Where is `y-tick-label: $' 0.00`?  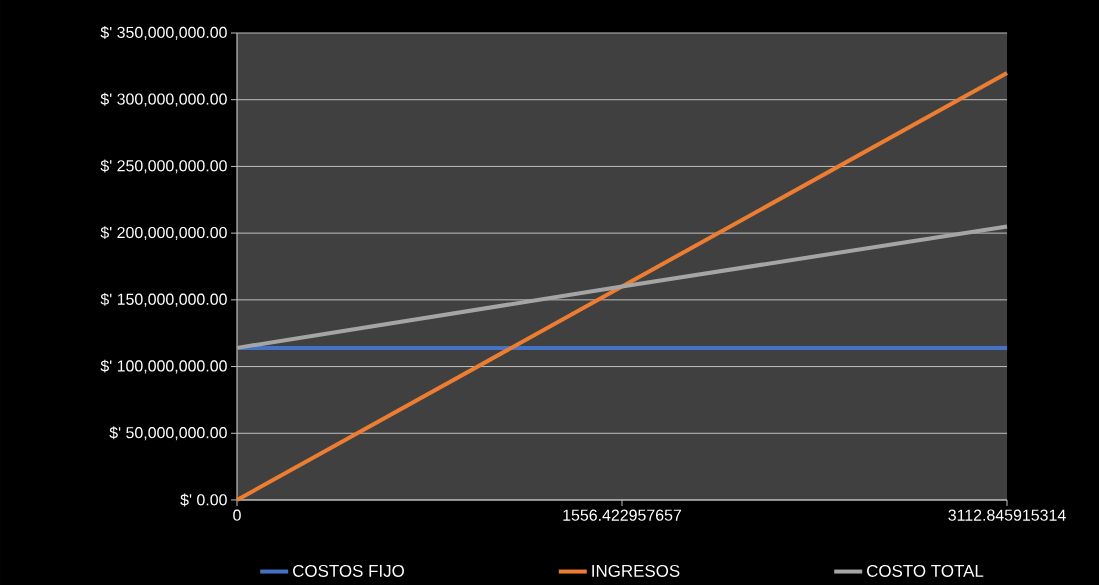 y-tick-label: $' 0.00 is located at coordinates (203, 500).